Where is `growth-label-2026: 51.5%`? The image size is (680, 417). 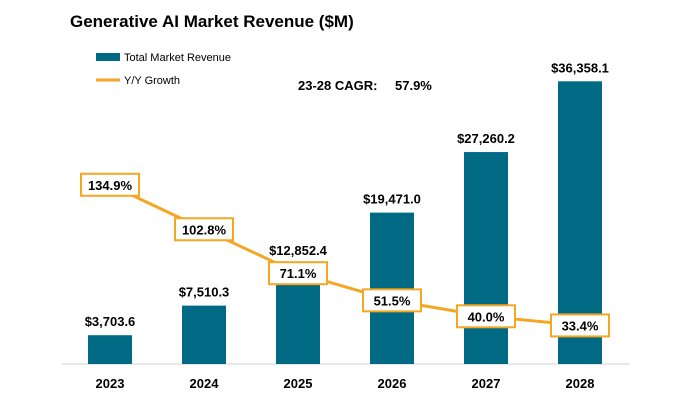 growth-label-2026: 51.5% is located at coordinates (392, 300).